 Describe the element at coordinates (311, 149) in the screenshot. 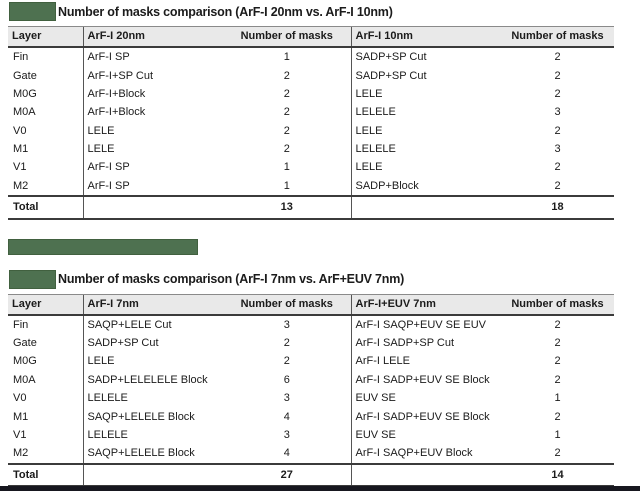

I see `table-row: M1 LELE 2 LELELE 3` at that location.